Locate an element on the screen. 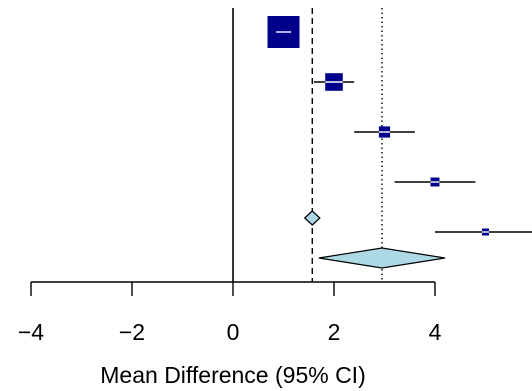  x-axis-title: Mean Difference (95% CI) is located at coordinates (232, 375).